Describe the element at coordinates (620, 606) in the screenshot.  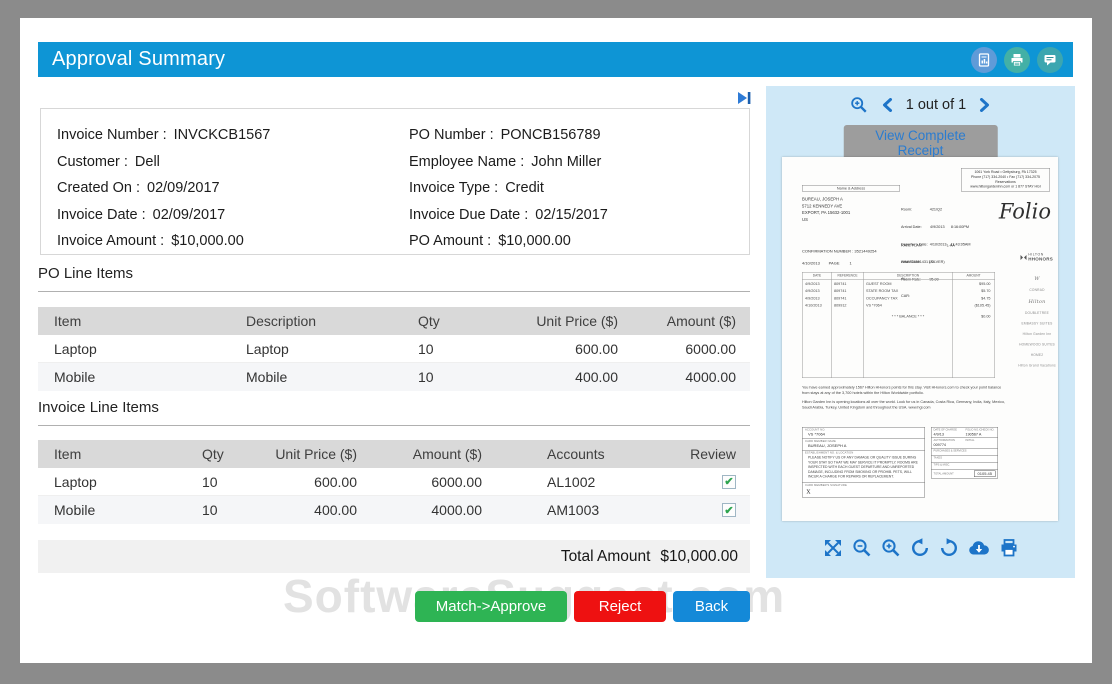
I see `reject-button: Reject` at that location.